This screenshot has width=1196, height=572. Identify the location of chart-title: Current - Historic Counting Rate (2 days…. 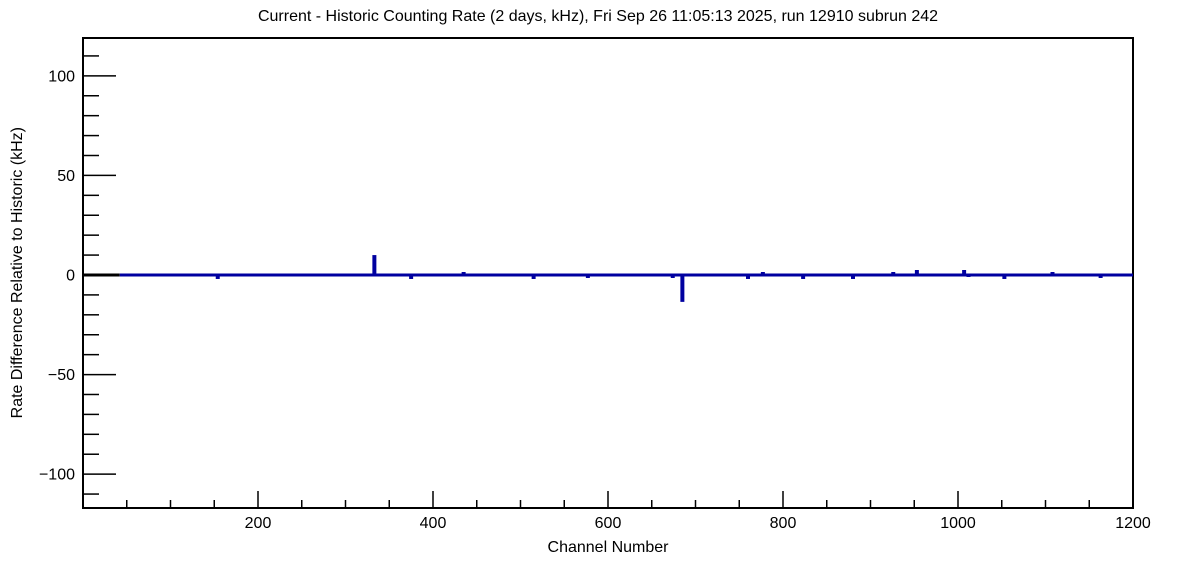
(598, 16).